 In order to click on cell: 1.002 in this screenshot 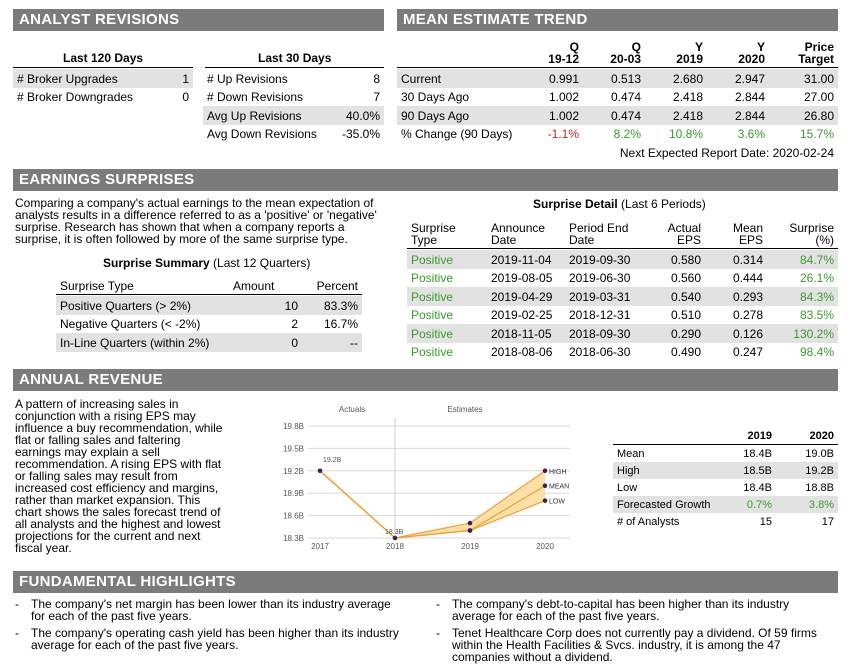, I will do `click(563, 115)`.